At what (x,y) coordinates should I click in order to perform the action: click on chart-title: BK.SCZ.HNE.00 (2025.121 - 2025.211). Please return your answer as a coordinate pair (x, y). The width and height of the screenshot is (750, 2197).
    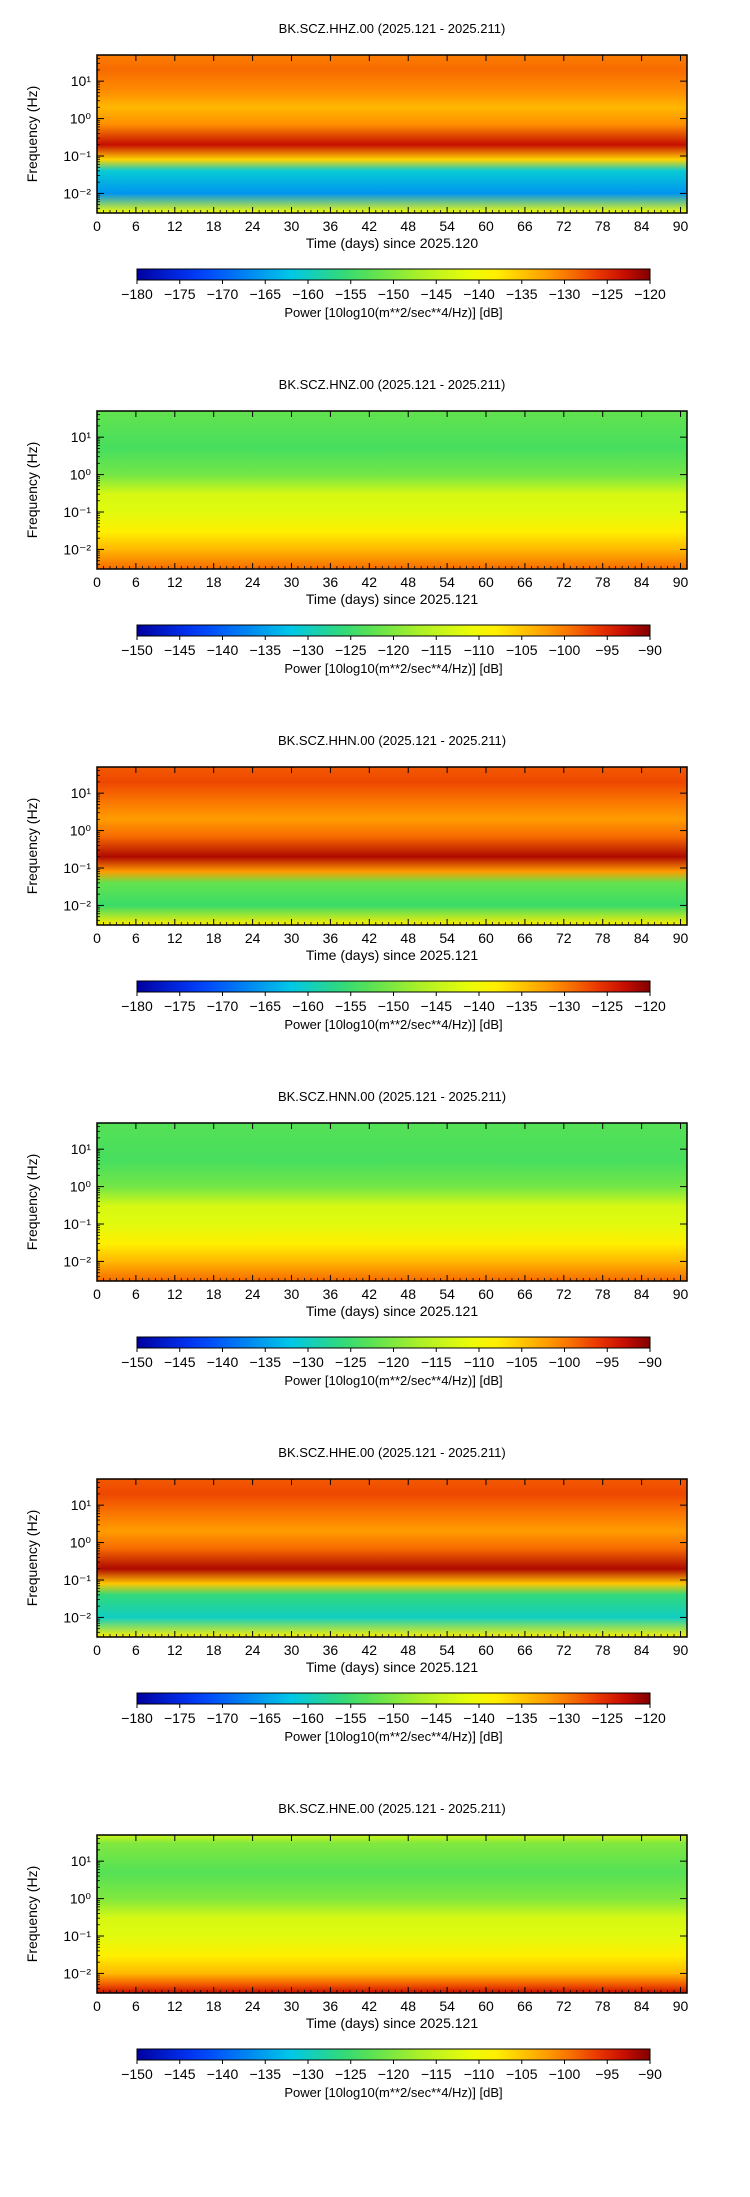
    Looking at the image, I should click on (391, 1808).